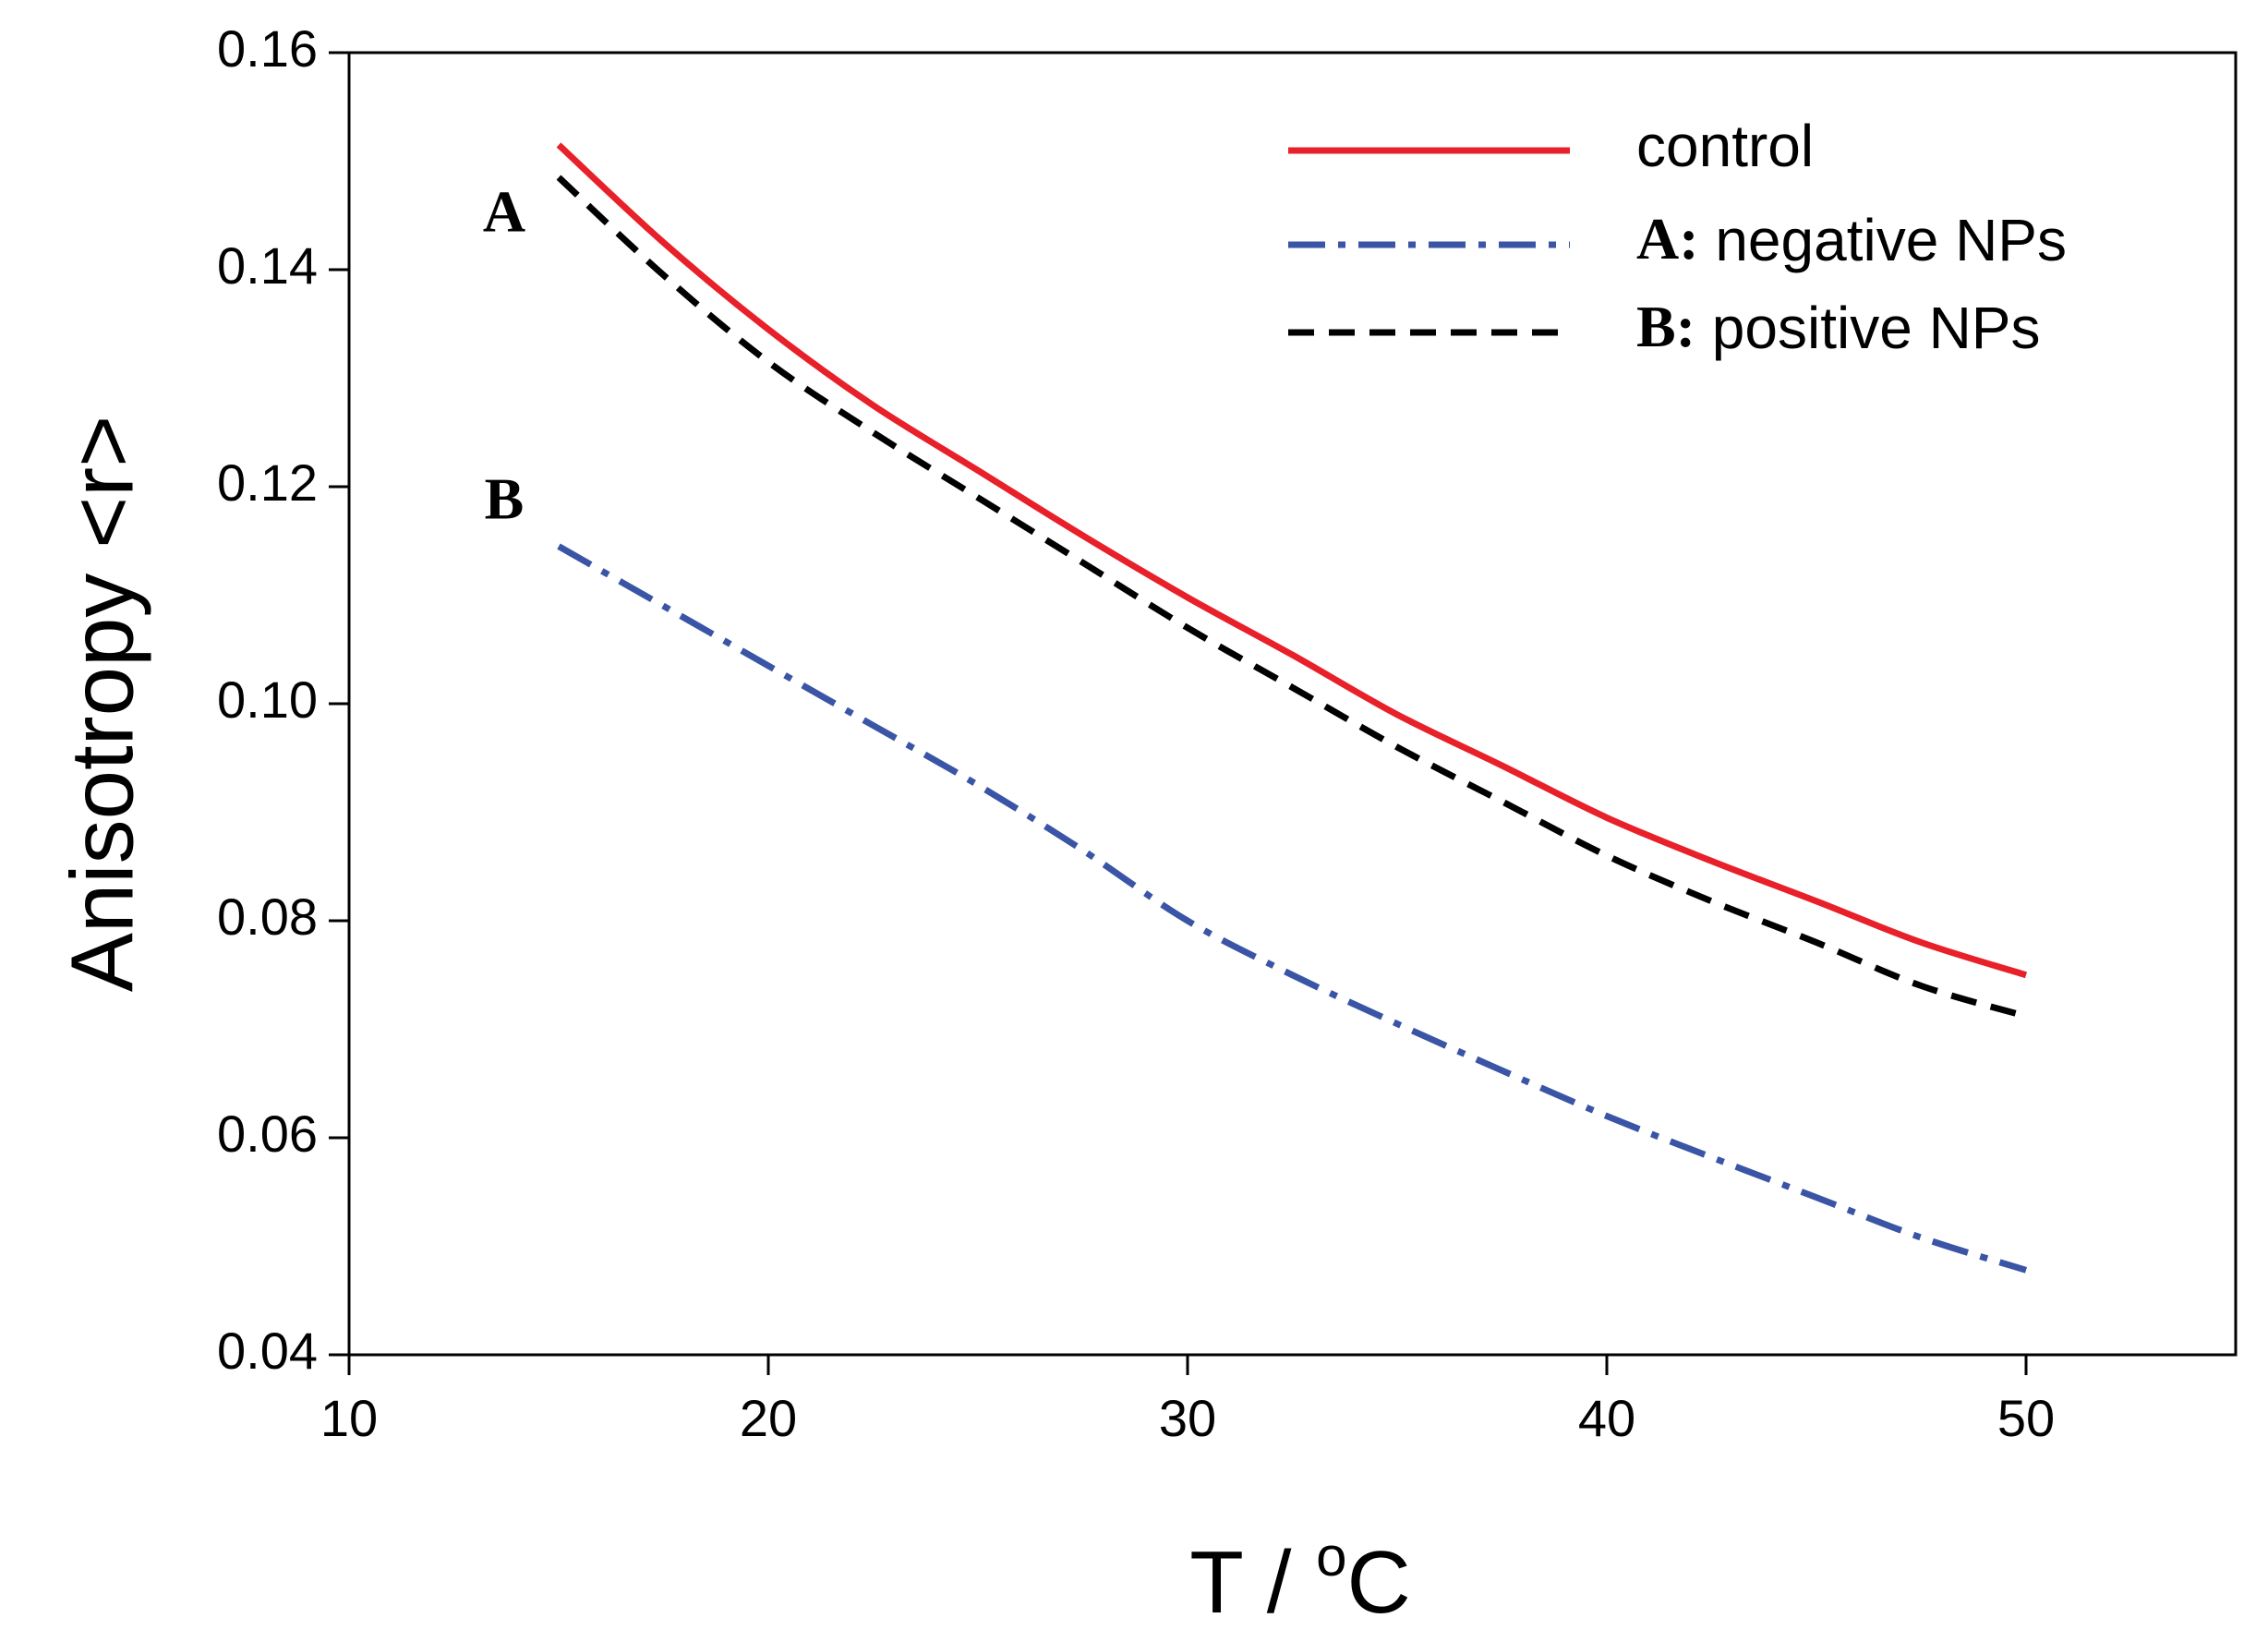  What do you see at coordinates (1883, 240) in the screenshot?
I see `legend-text: negative NPs` at bounding box center [1883, 240].